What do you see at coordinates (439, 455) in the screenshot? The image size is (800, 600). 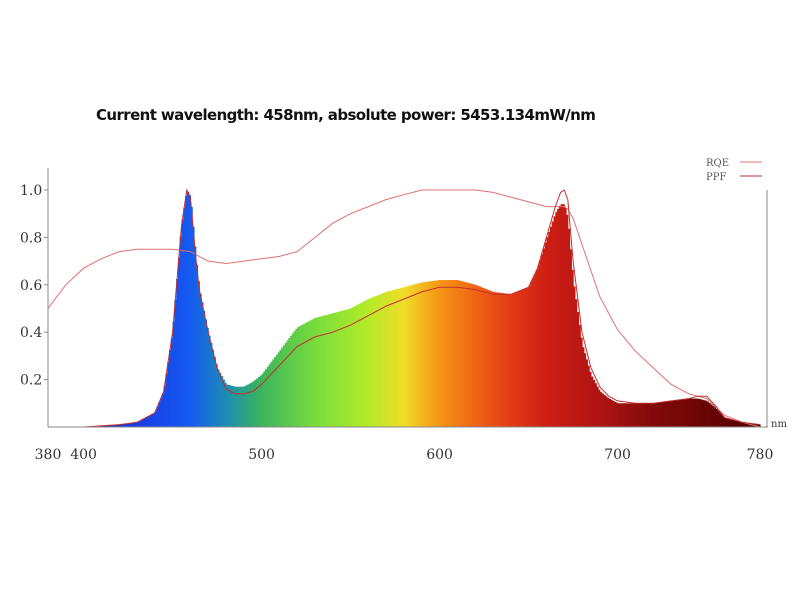 I see `x-tick-label: 600` at bounding box center [439, 455].